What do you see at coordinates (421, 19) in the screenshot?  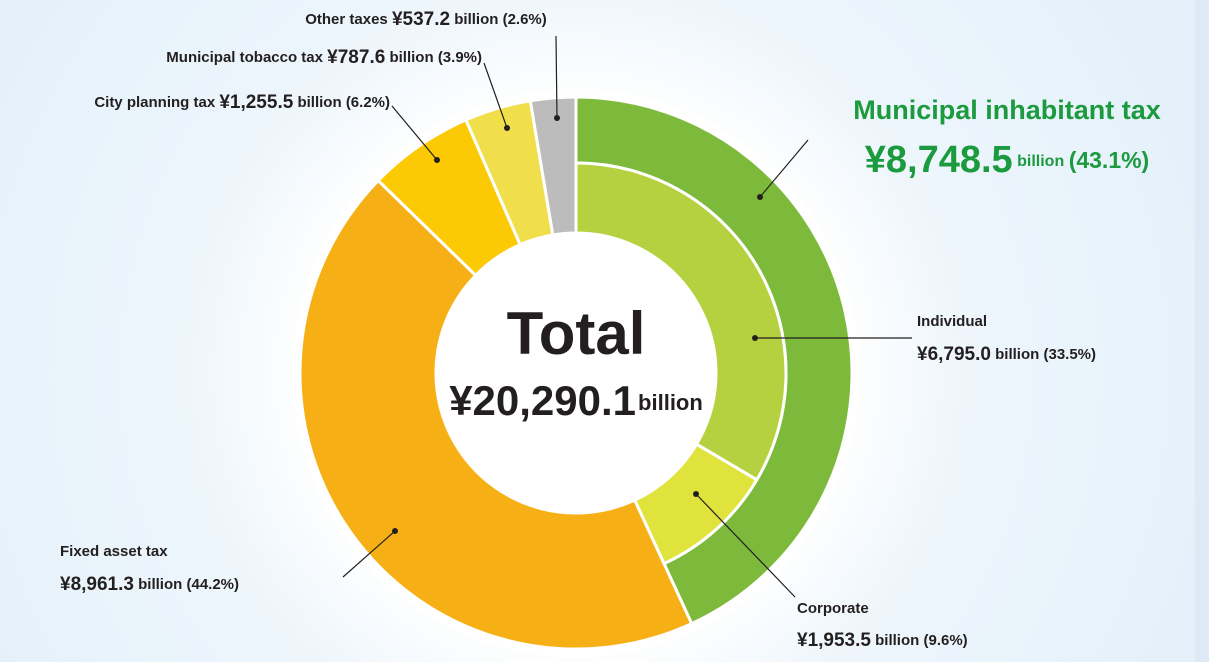 I see `amount: ¥537.2` at bounding box center [421, 19].